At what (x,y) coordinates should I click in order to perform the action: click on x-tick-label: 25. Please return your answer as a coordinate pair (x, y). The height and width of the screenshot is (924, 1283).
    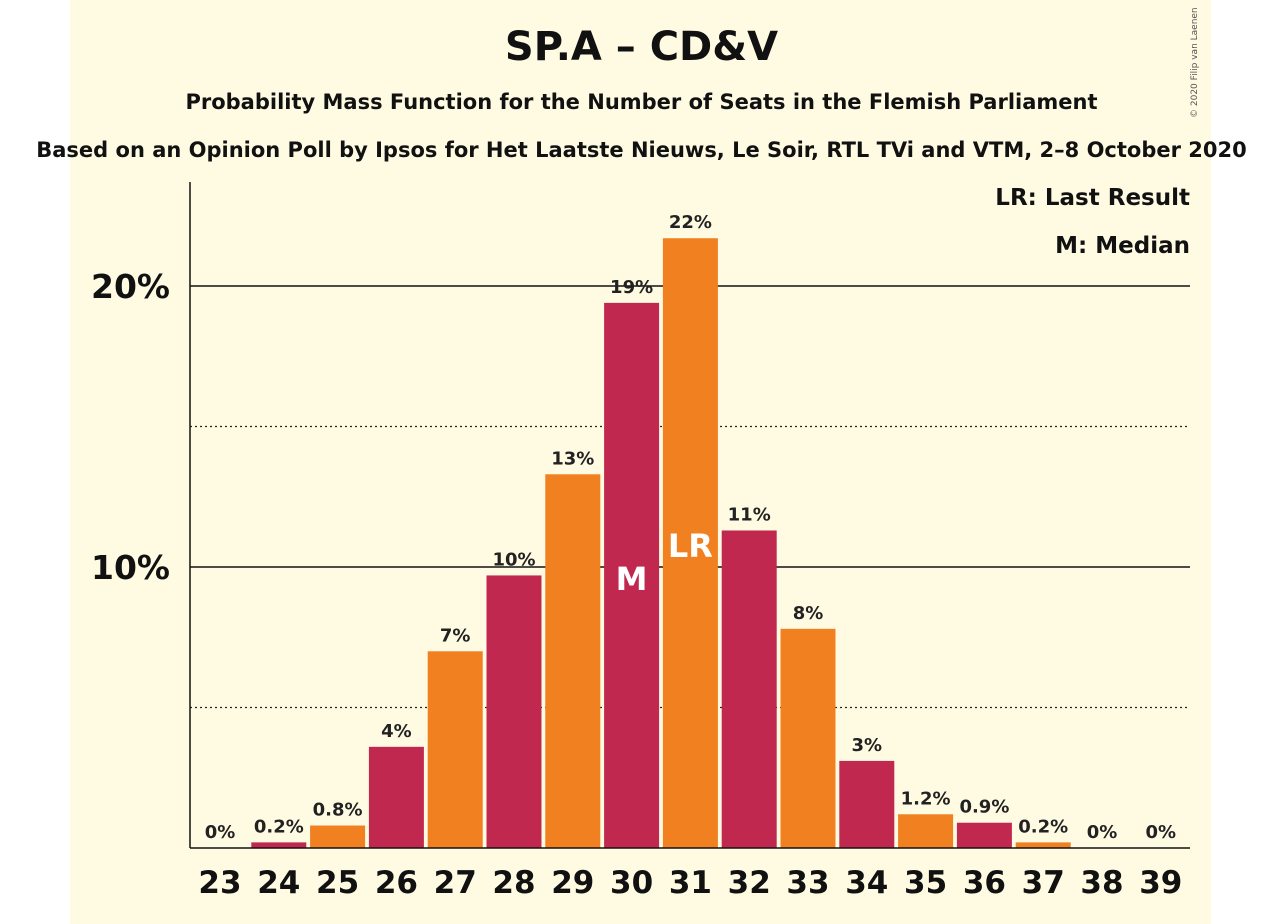
    Looking at the image, I should click on (337, 883).